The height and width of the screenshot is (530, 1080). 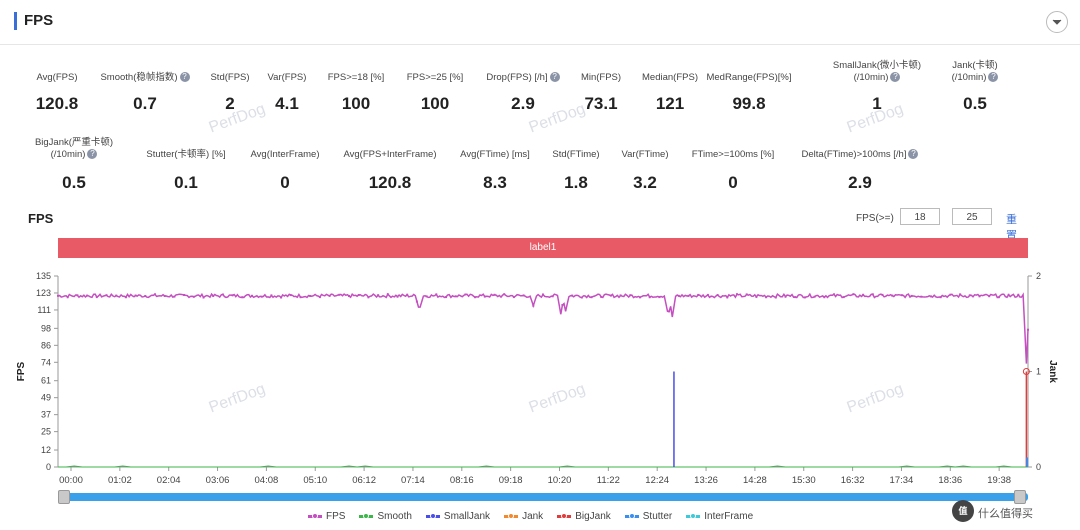 I want to click on metric-label-text: BigJank(严重卡顿), so click(x=74, y=142).